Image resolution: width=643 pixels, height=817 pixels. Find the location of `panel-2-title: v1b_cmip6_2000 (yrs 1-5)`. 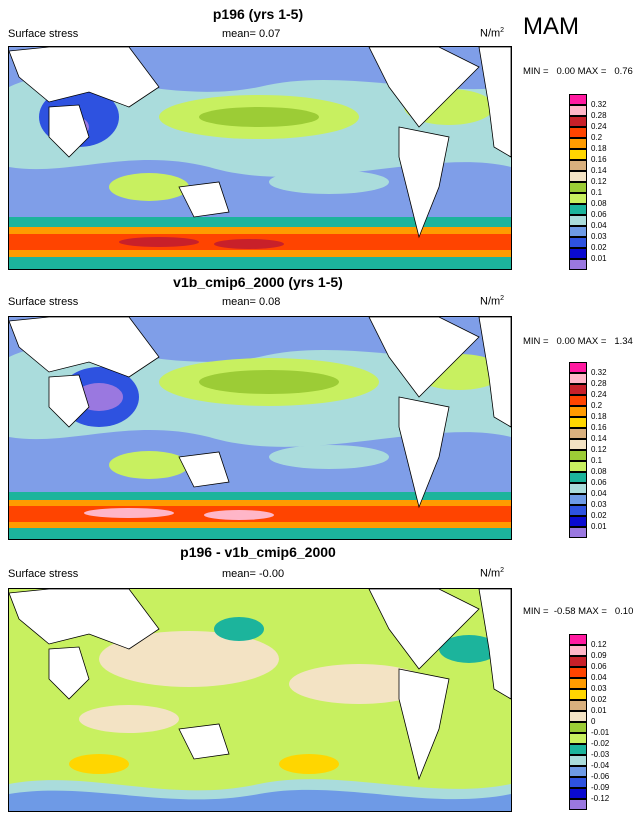

panel-2-title: v1b_cmip6_2000 (yrs 1-5) is located at coordinates (258, 282).